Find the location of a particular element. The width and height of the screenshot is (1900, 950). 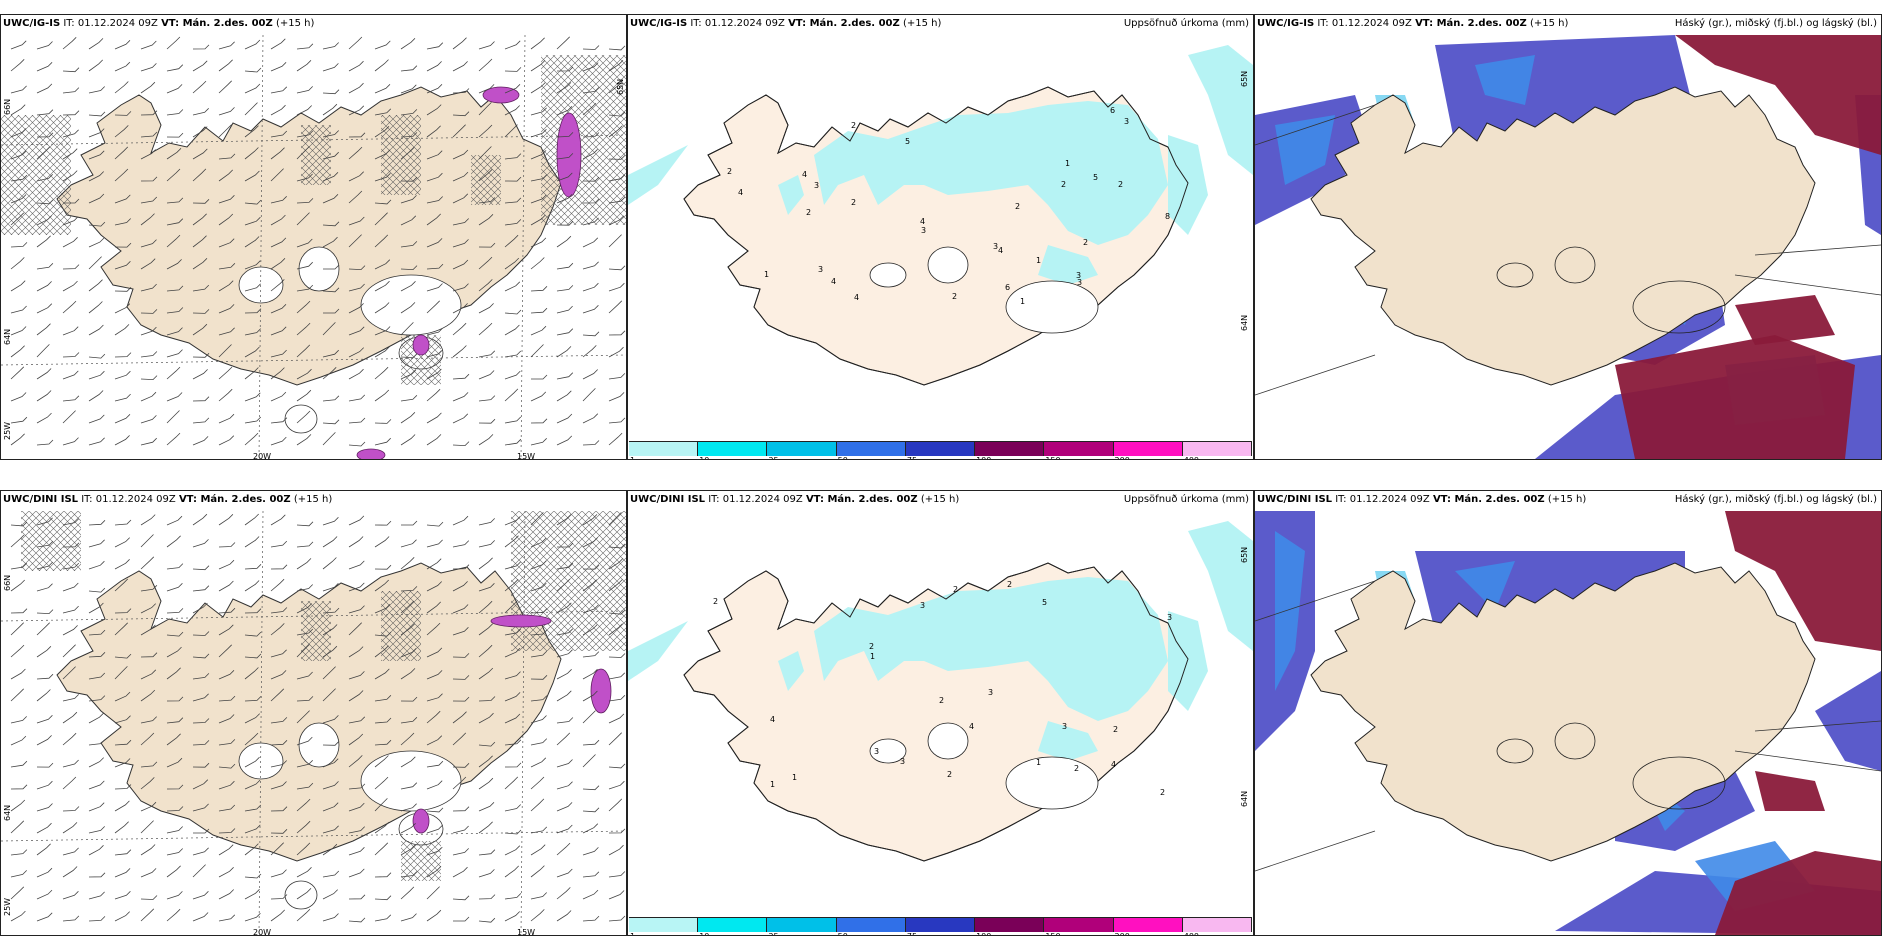

iceland-coast is located at coordinates (936, 236).